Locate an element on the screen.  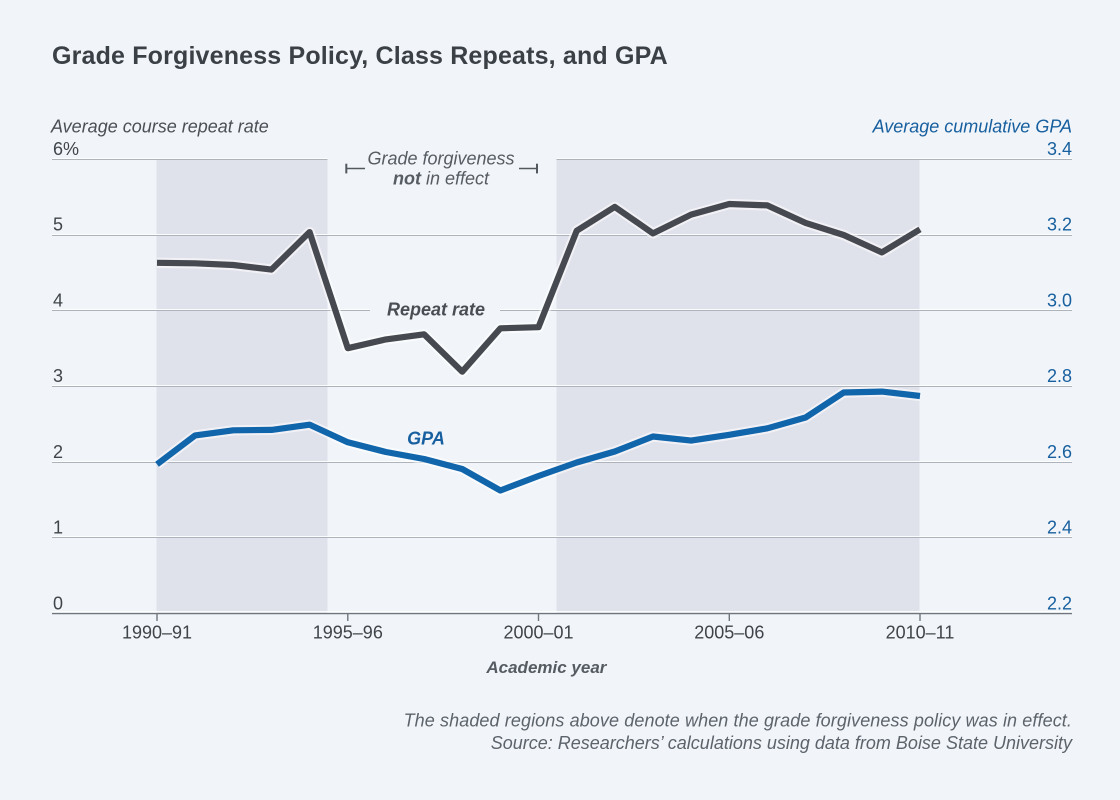
svg-text: GPA is located at coordinates (426, 439).